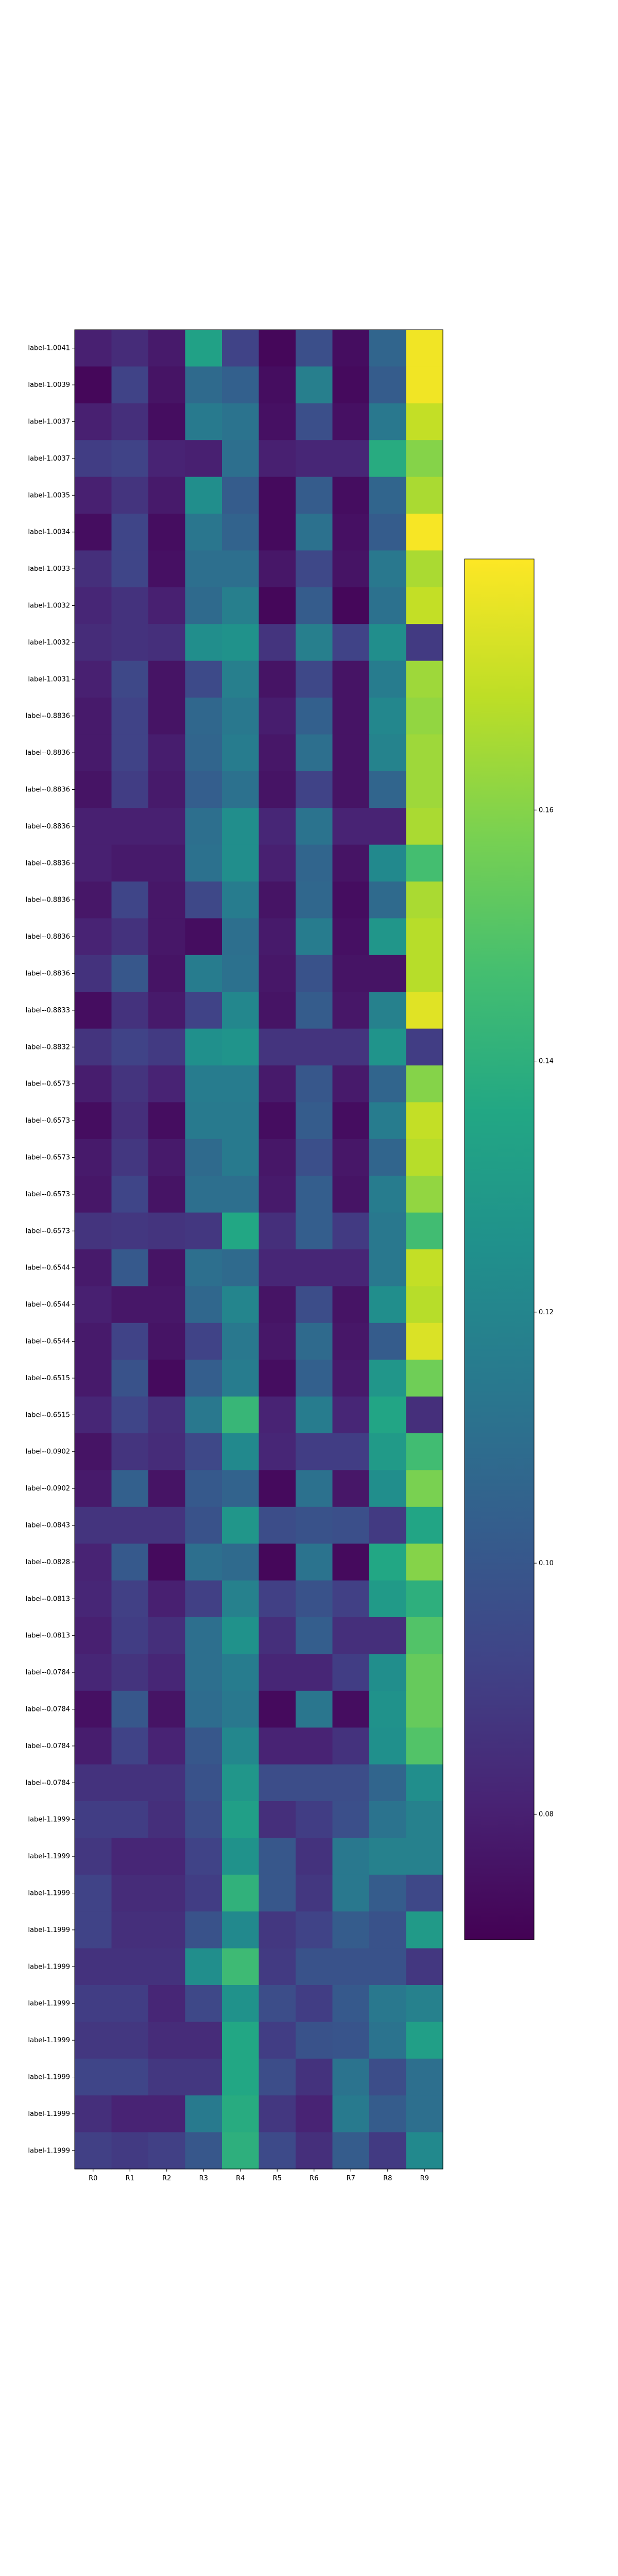 The height and width of the screenshot is (2576, 618). What do you see at coordinates (49, 422) in the screenshot?
I see `y-tick-label: label-1.0037` at bounding box center [49, 422].